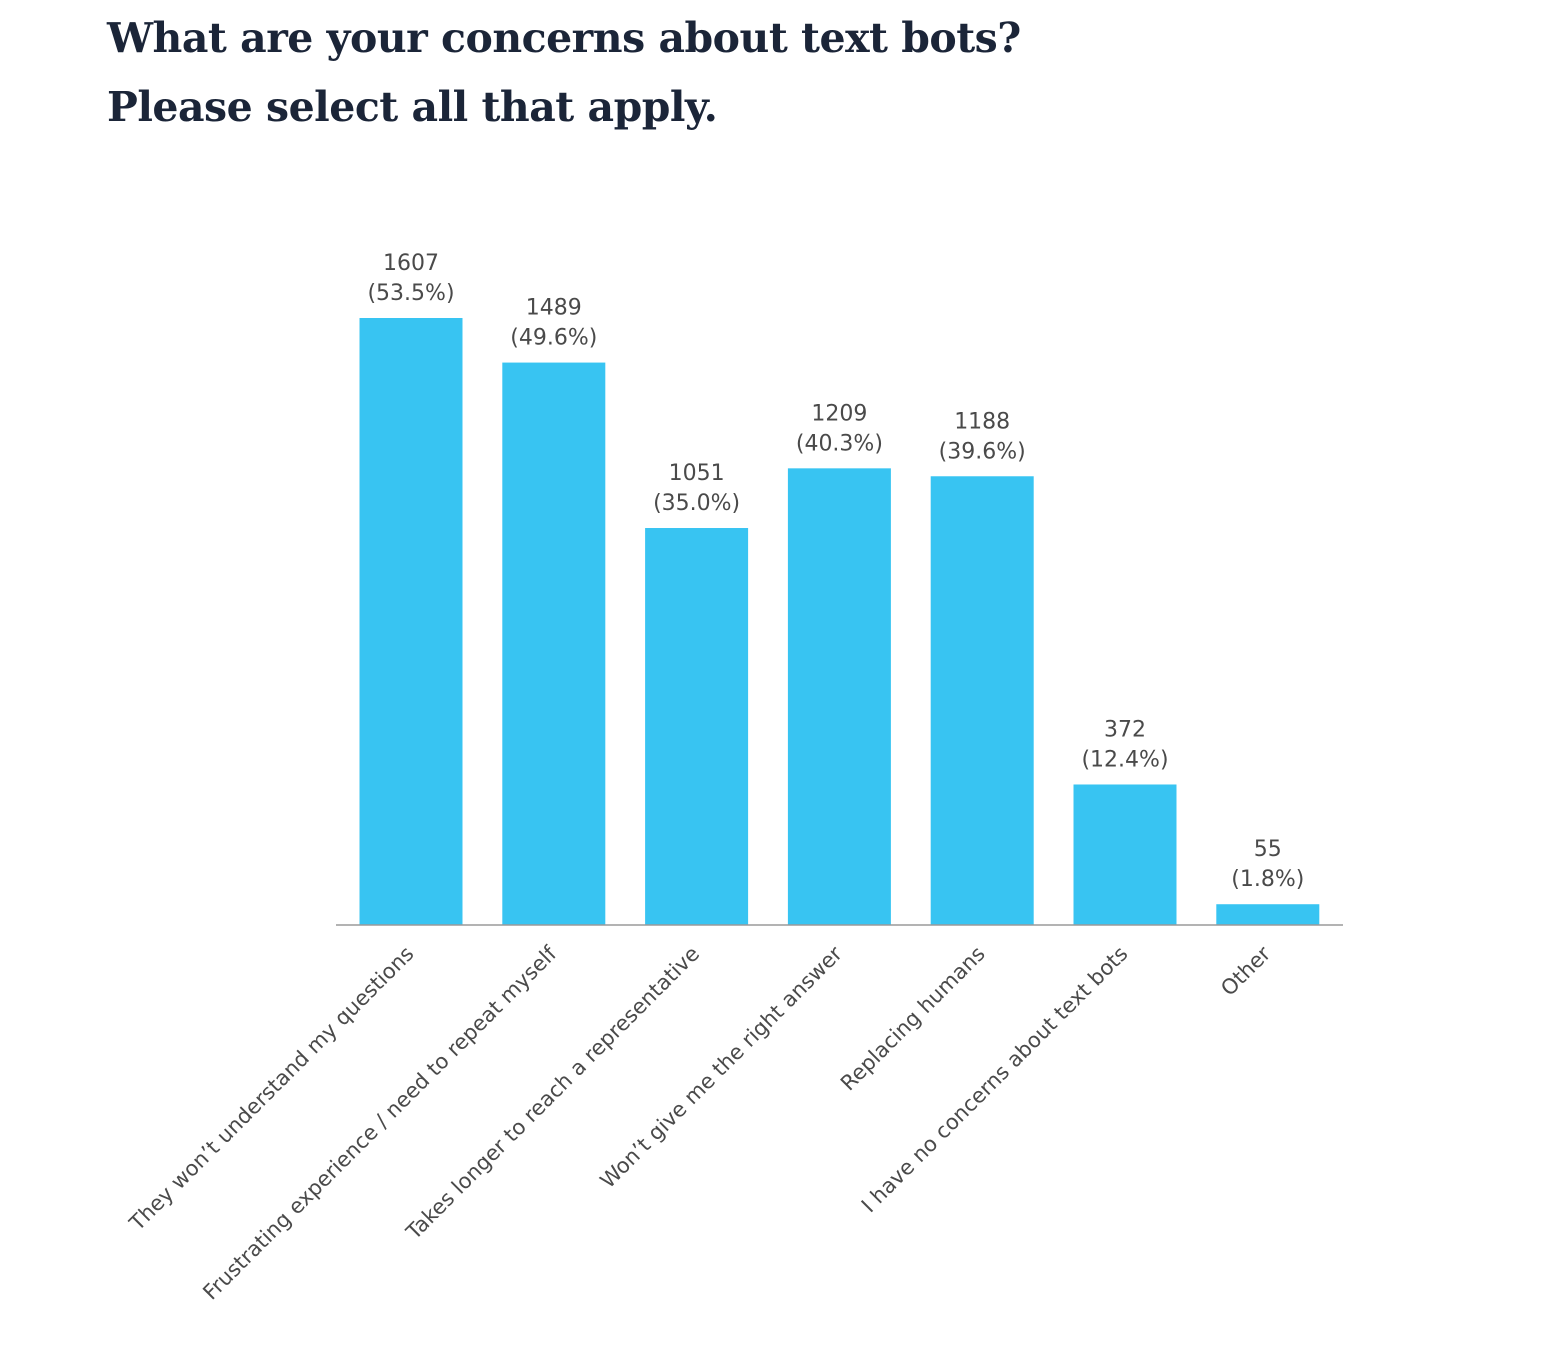 Image resolution: width=1544 pixels, height=1372 pixels. Describe the element at coordinates (839, 413) in the screenshot. I see `bar-value-label-4: 1209` at that location.